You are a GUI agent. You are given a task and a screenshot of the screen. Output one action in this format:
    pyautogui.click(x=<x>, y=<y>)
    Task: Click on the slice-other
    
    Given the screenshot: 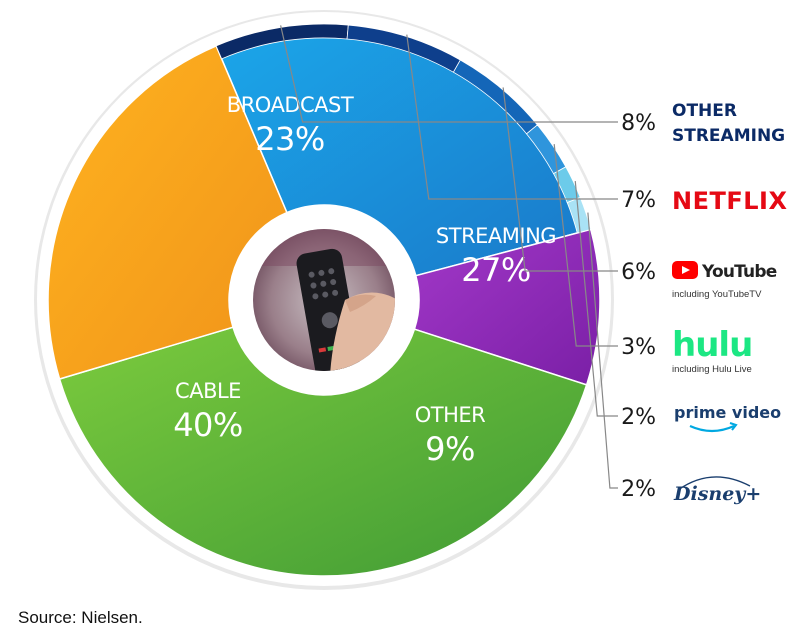 What is the action you would take?
    pyautogui.click(x=507, y=307)
    